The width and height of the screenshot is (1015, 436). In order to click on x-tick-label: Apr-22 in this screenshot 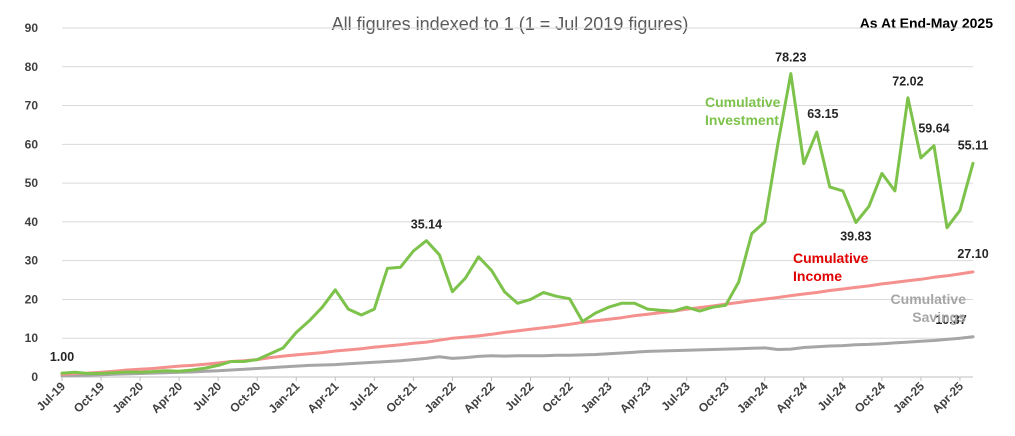, I will do `click(479, 397)`.